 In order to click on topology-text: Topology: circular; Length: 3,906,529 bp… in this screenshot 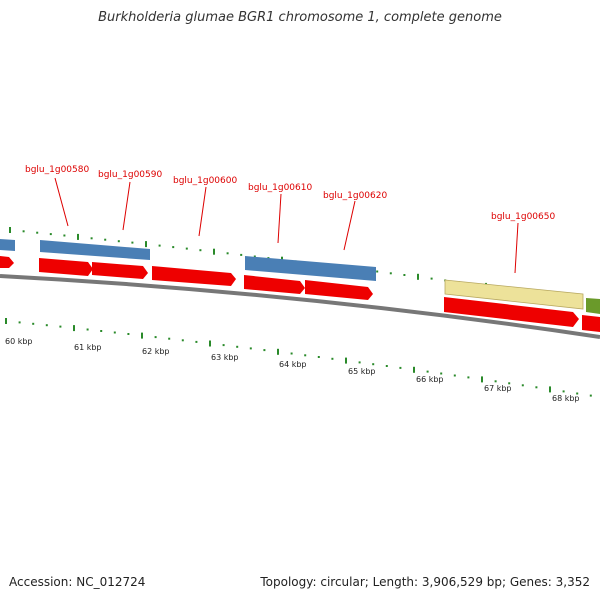, I will do `click(425, 582)`.